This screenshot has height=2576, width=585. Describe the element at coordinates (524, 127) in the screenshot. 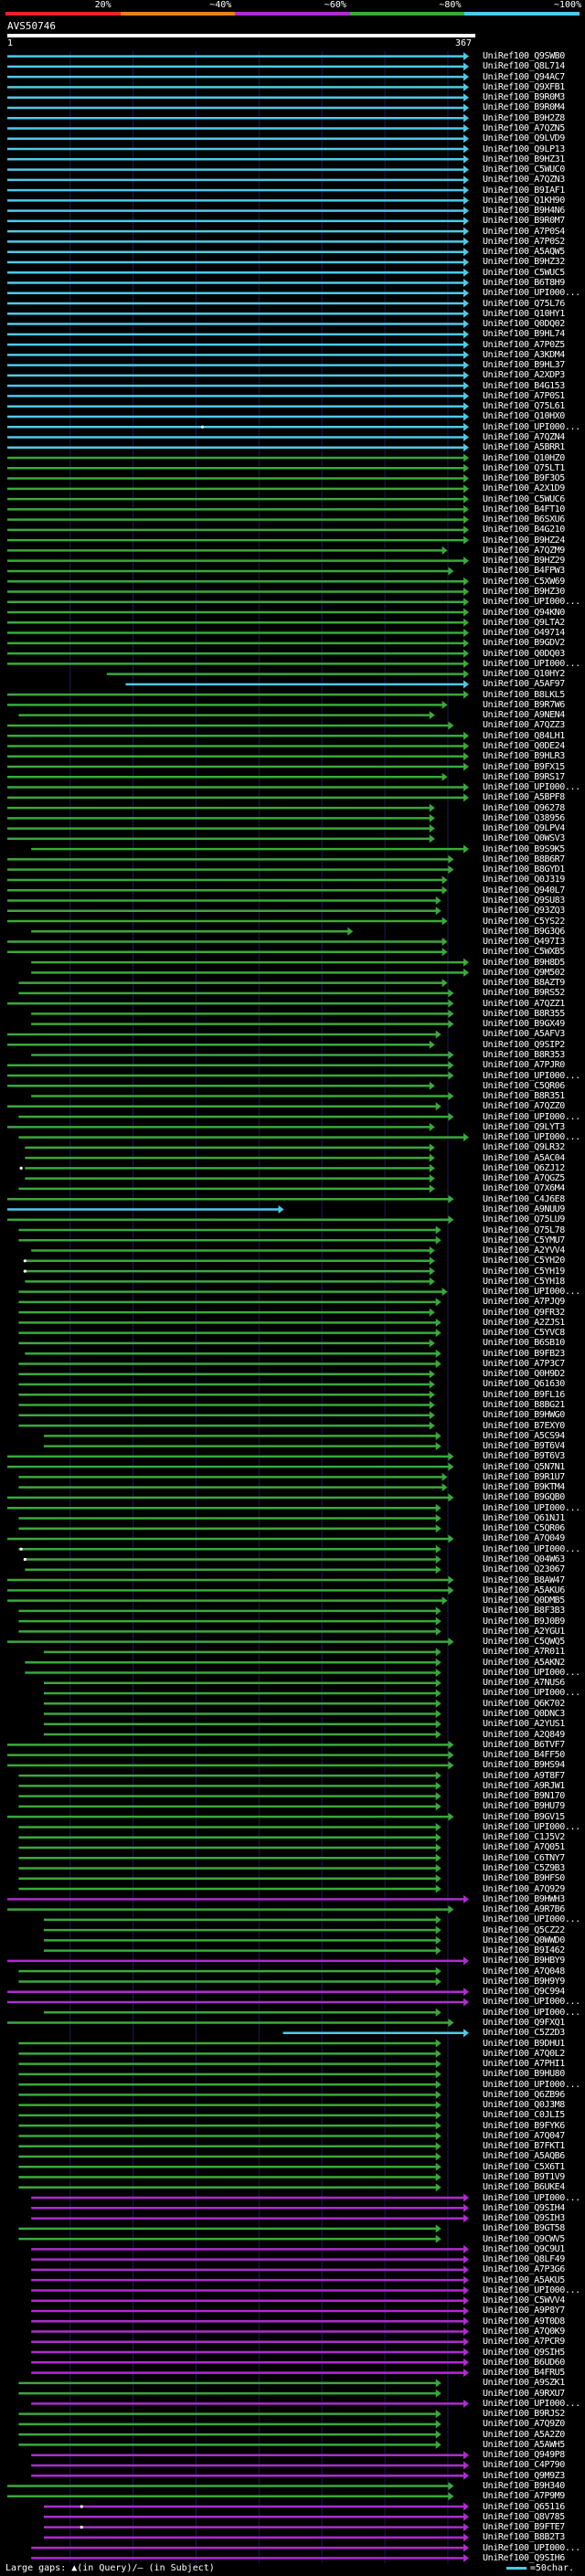

I see `hit-label: UniRef100_A7QZN5` at that location.